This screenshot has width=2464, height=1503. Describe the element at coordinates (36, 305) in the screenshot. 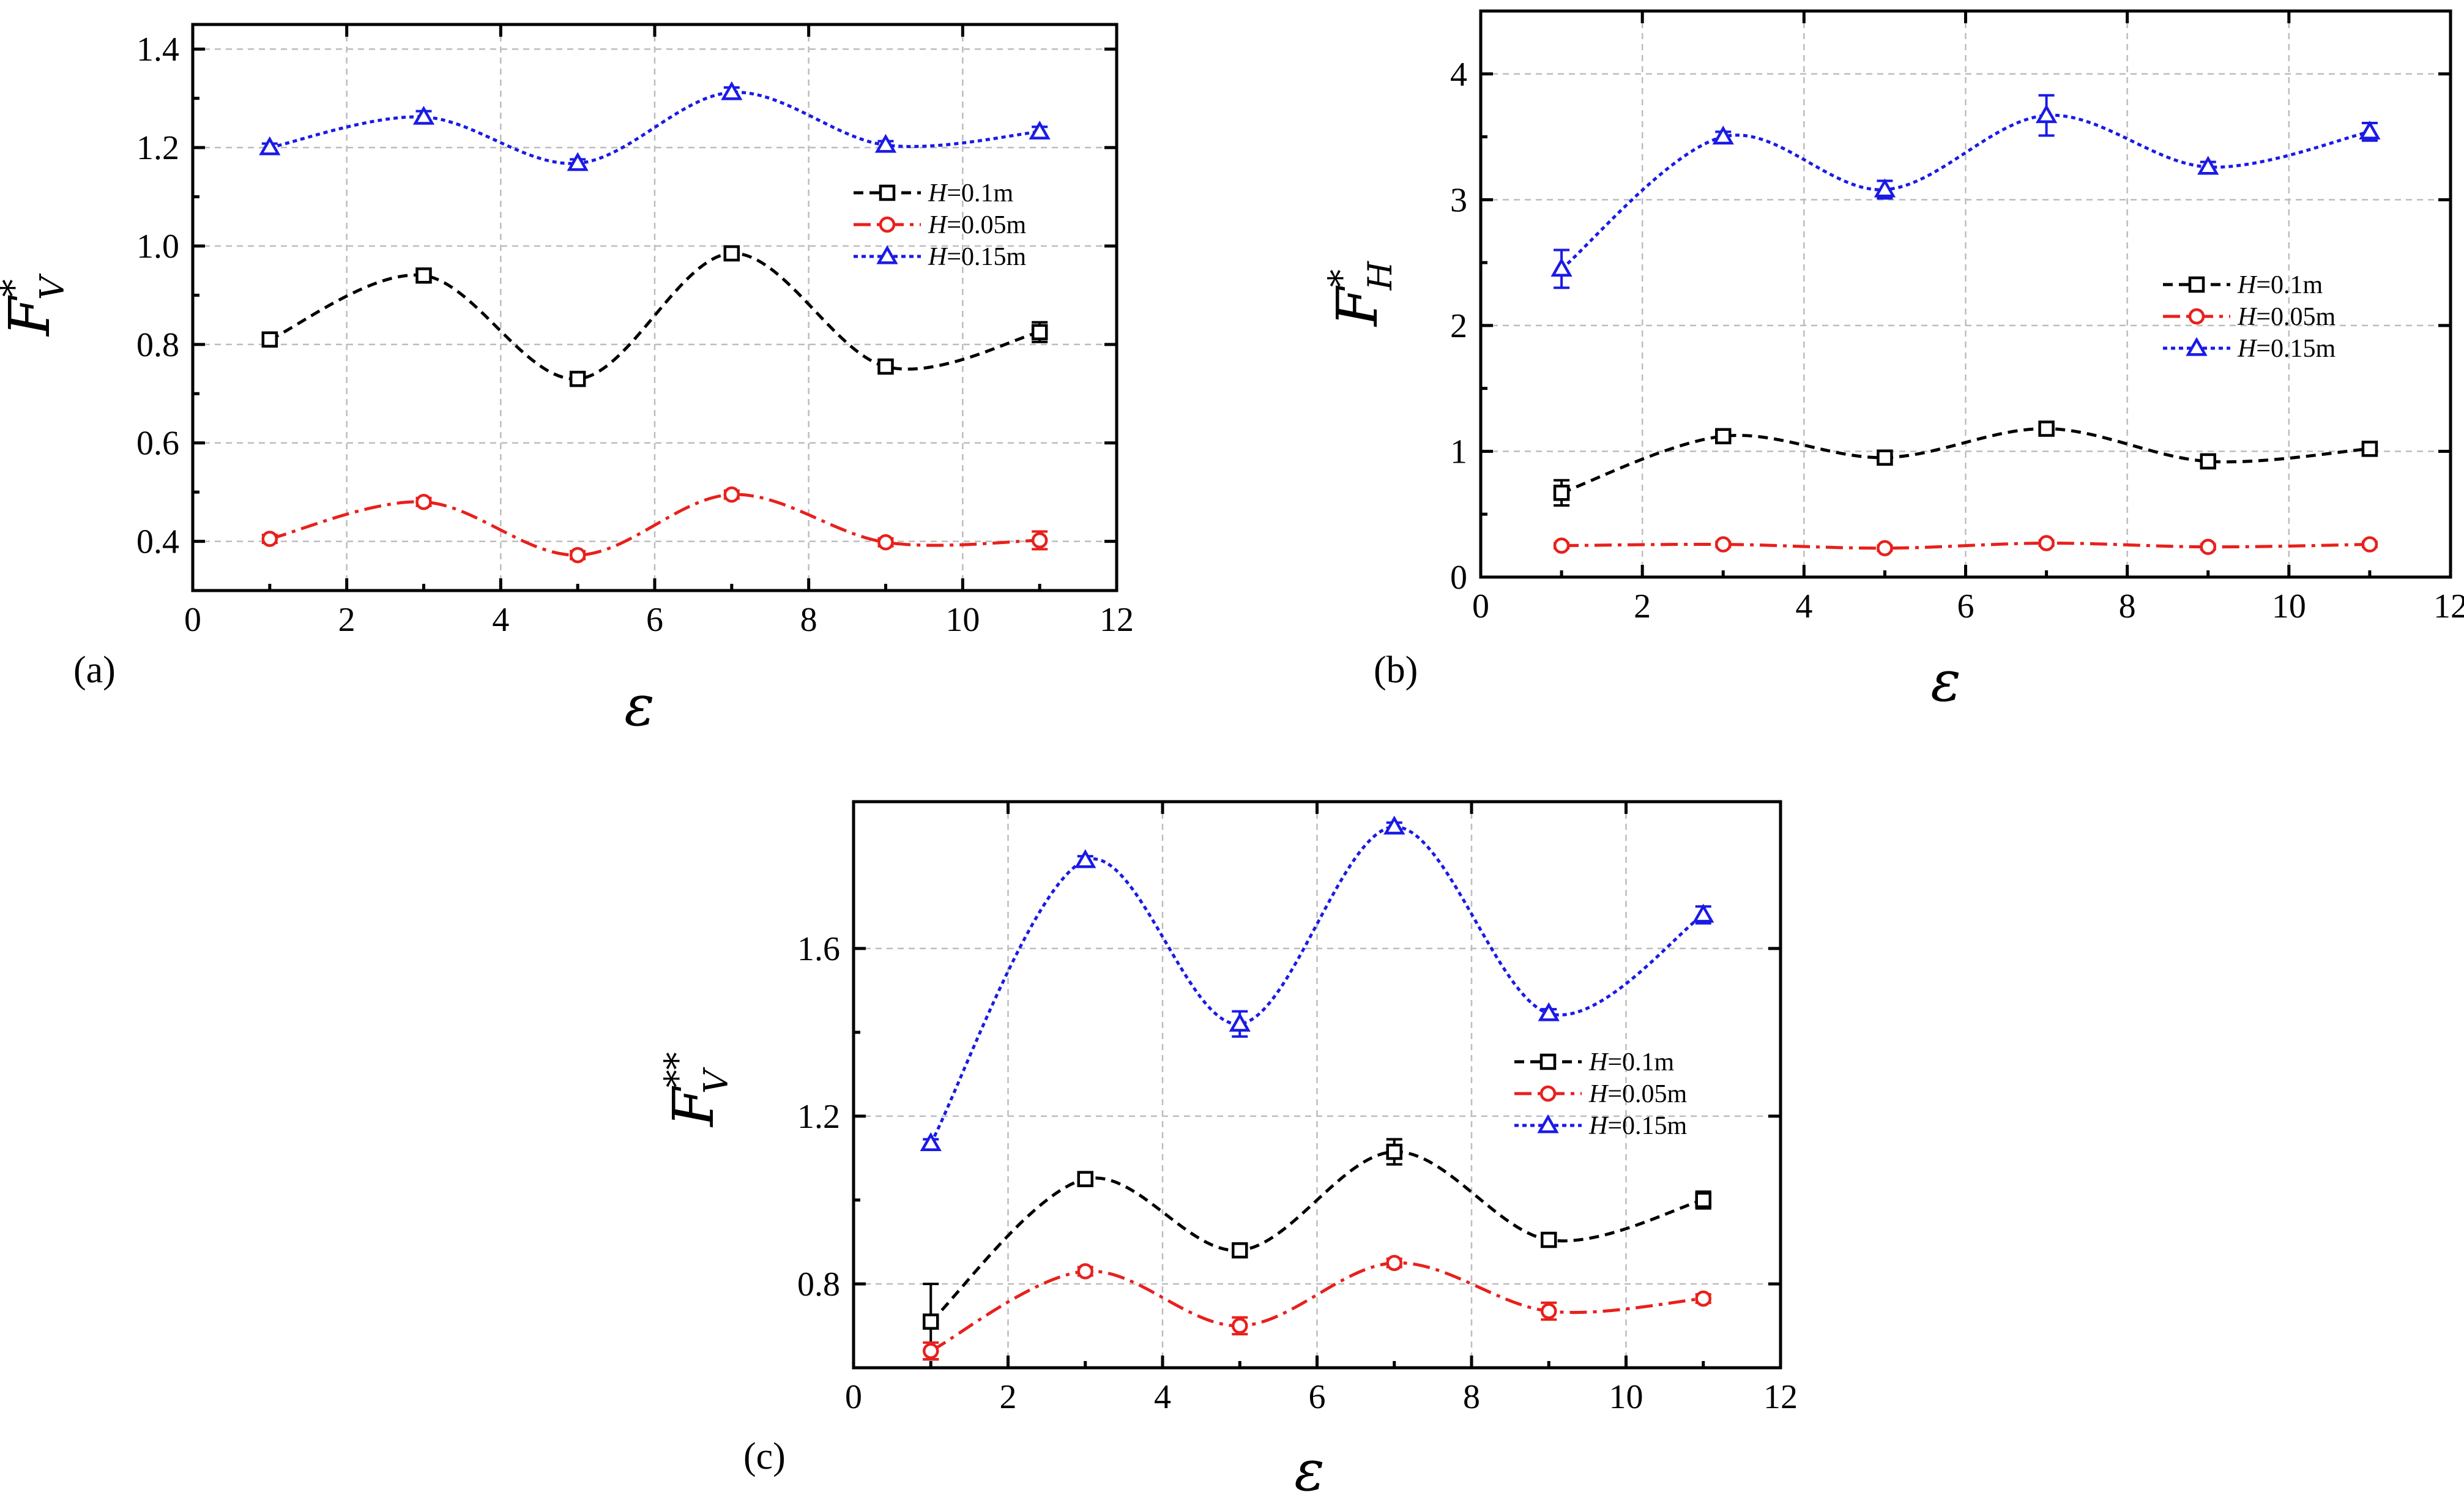

I see `y-axis-title: F*V` at that location.